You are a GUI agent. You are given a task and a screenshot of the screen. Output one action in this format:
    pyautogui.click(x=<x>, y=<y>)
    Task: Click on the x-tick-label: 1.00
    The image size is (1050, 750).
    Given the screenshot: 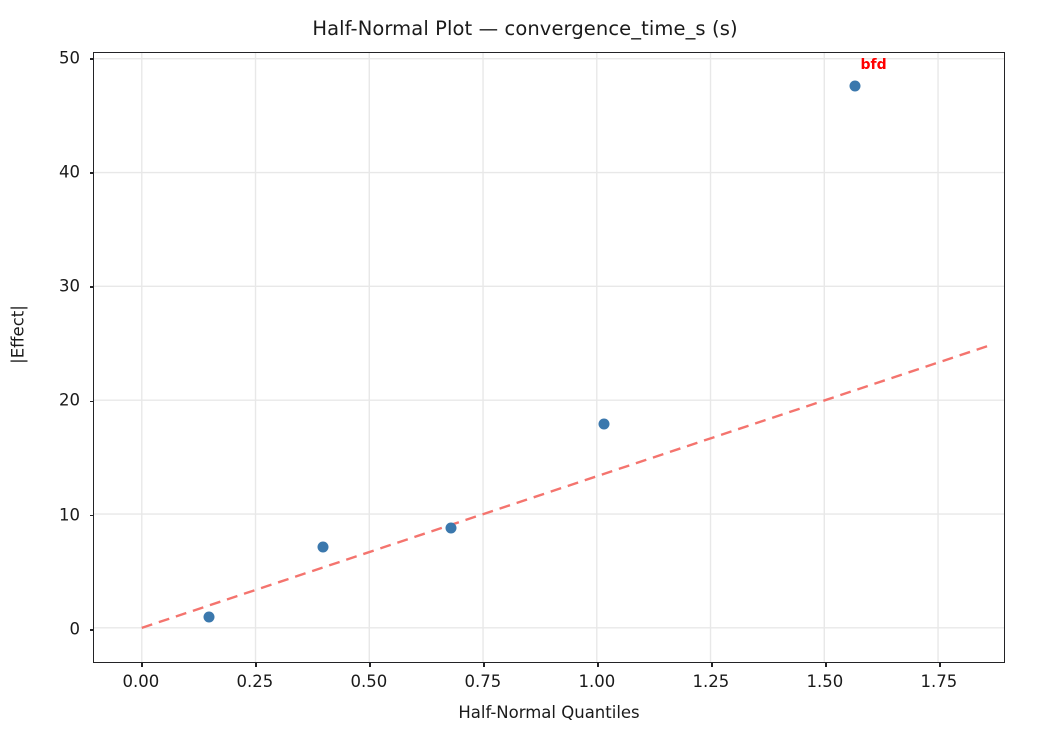 What is the action you would take?
    pyautogui.click(x=597, y=681)
    